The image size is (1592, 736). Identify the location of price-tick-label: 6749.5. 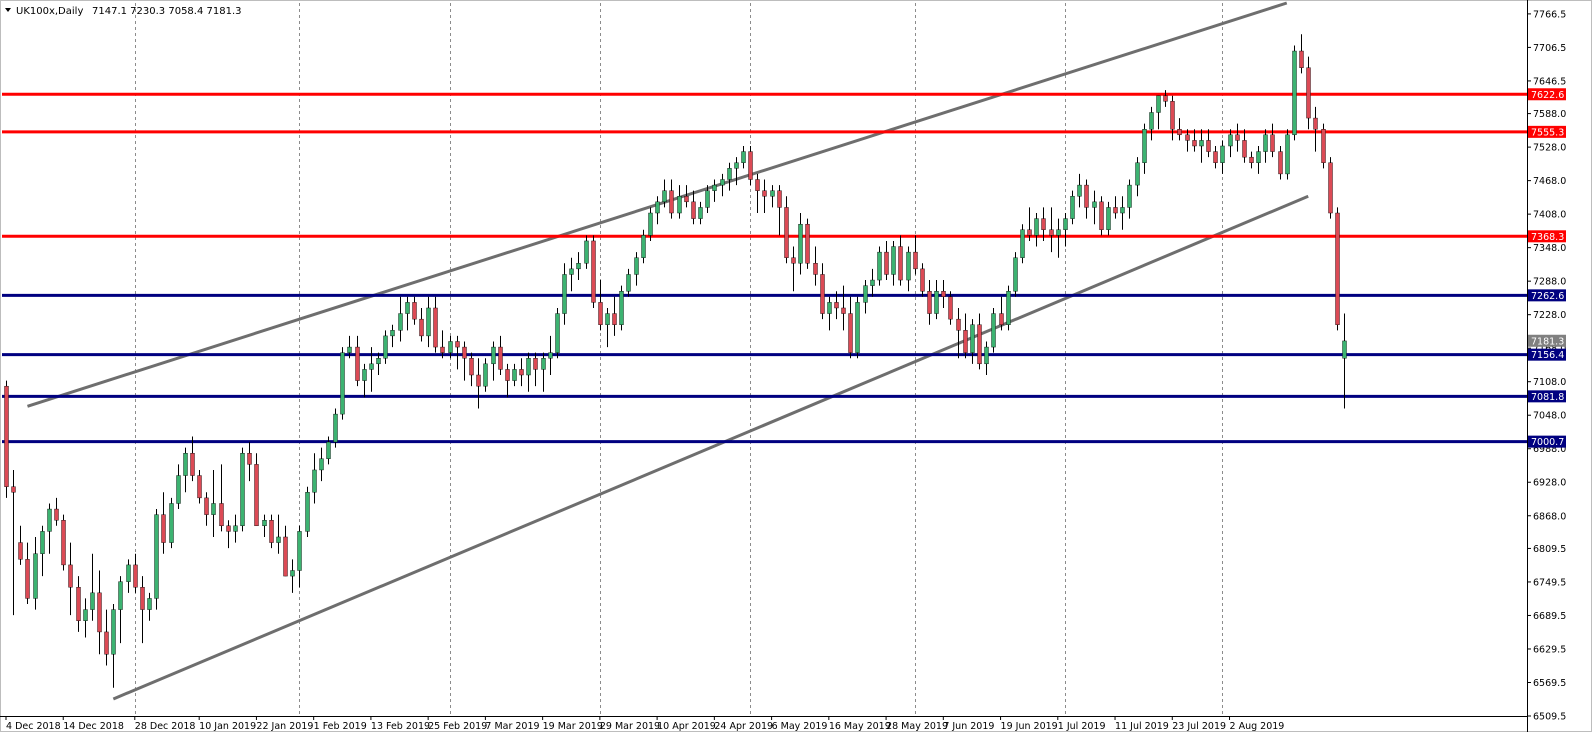
(1549, 582).